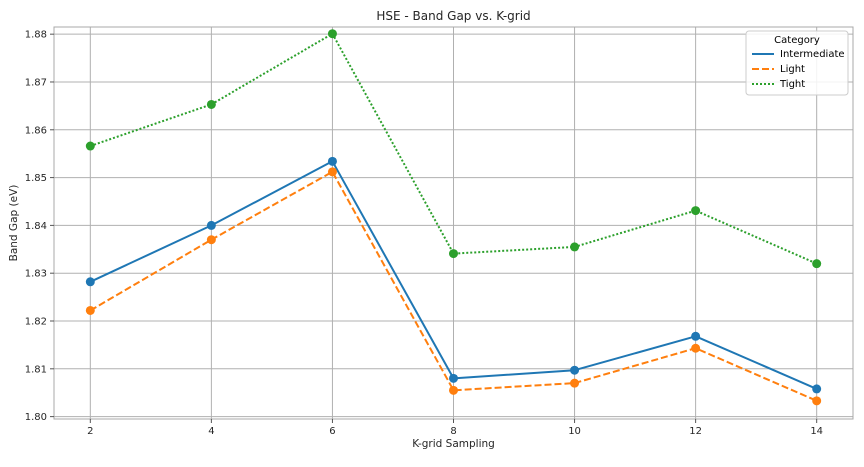 The image size is (864, 467). What do you see at coordinates (211, 431) in the screenshot?
I see `x-tick-label: 4` at bounding box center [211, 431].